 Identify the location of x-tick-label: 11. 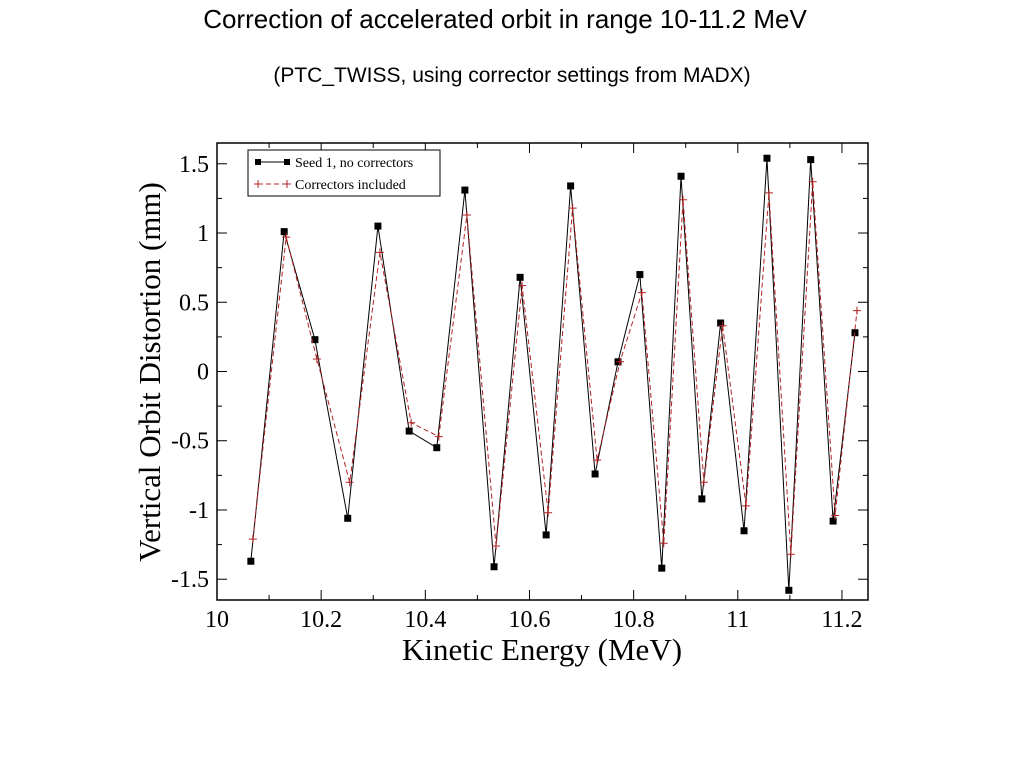
(737, 620).